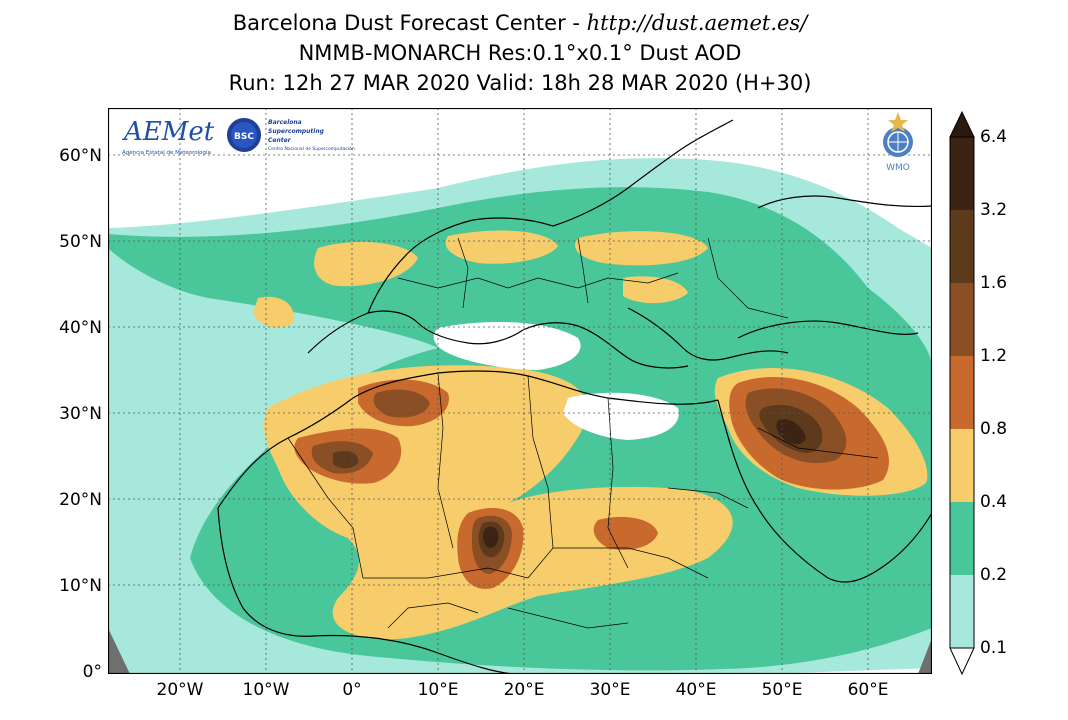 The height and width of the screenshot is (720, 1068). What do you see at coordinates (119, 651) in the screenshot?
I see `map-corner-left` at bounding box center [119, 651].